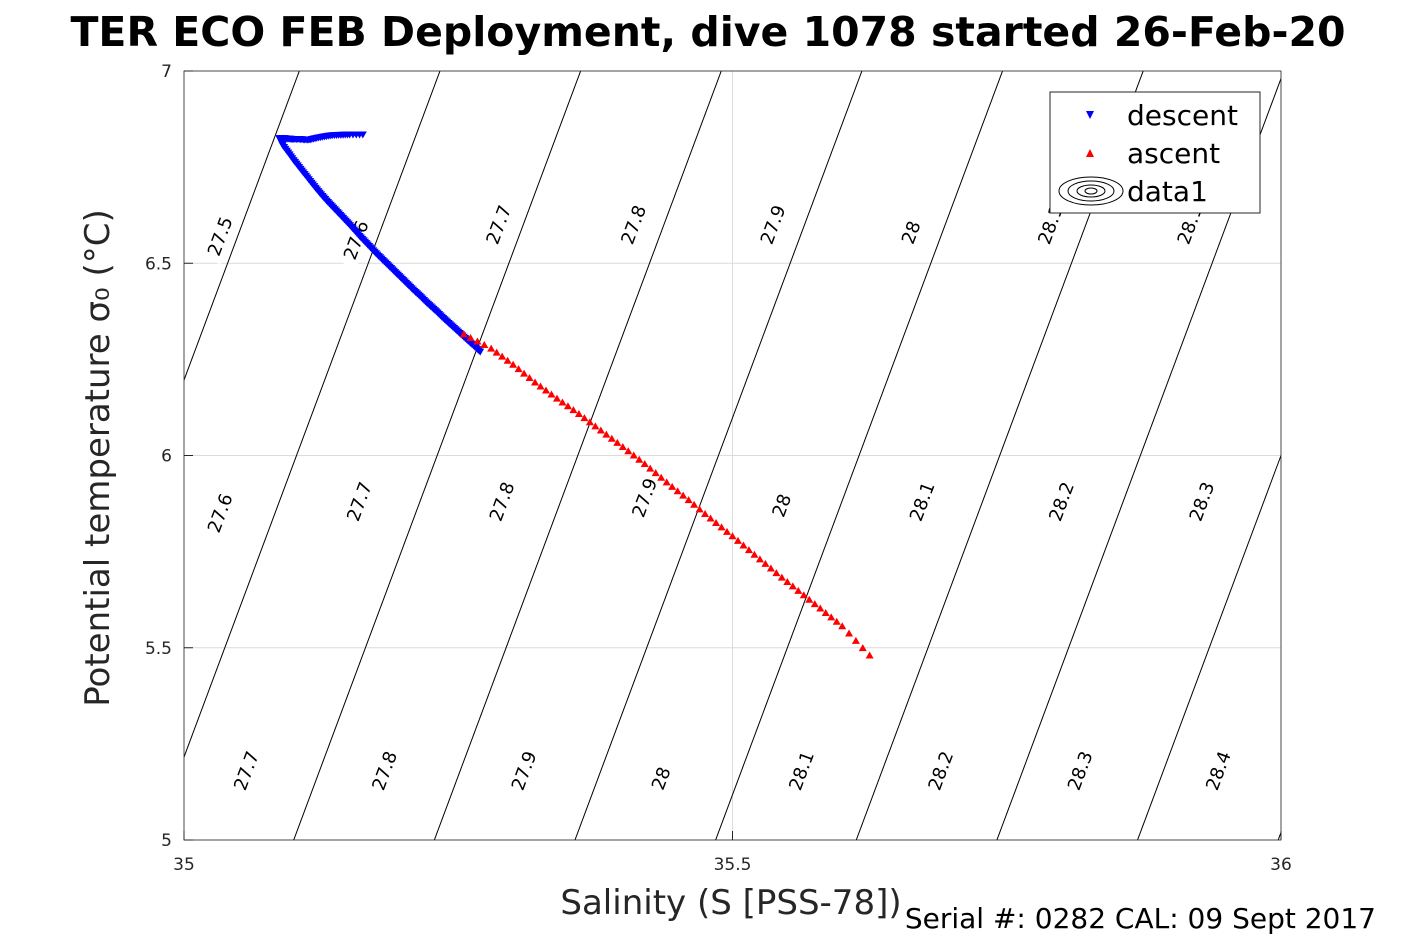 The width and height of the screenshot is (1417, 945). What do you see at coordinates (166, 457) in the screenshot?
I see `y-tick-label: 6` at bounding box center [166, 457].